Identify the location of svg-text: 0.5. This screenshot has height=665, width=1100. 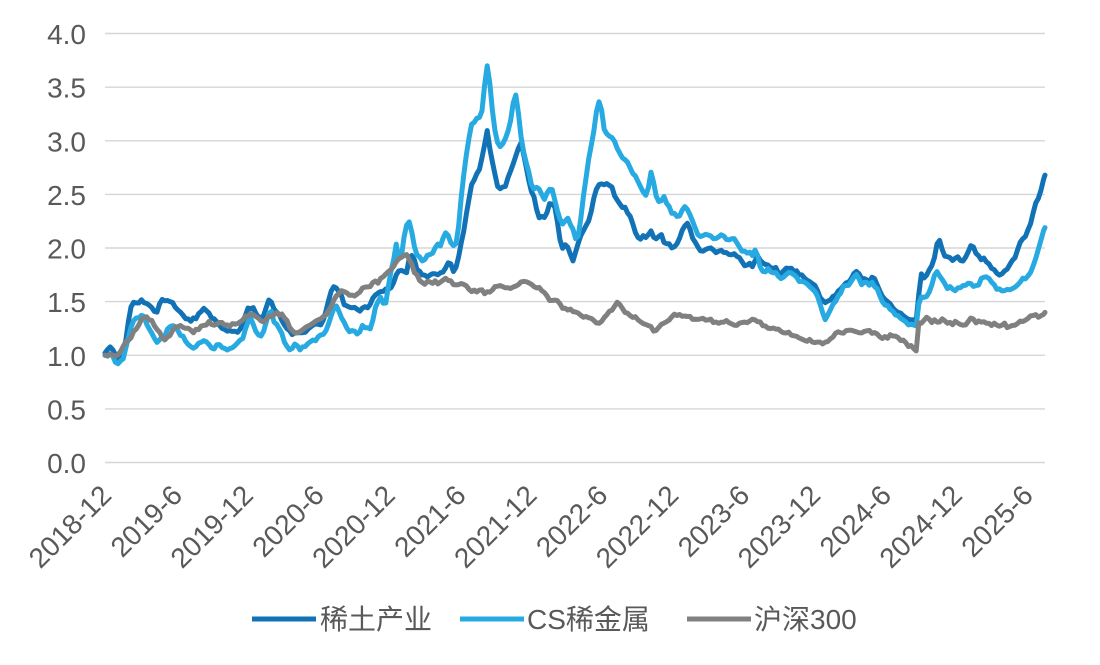
(66, 409).